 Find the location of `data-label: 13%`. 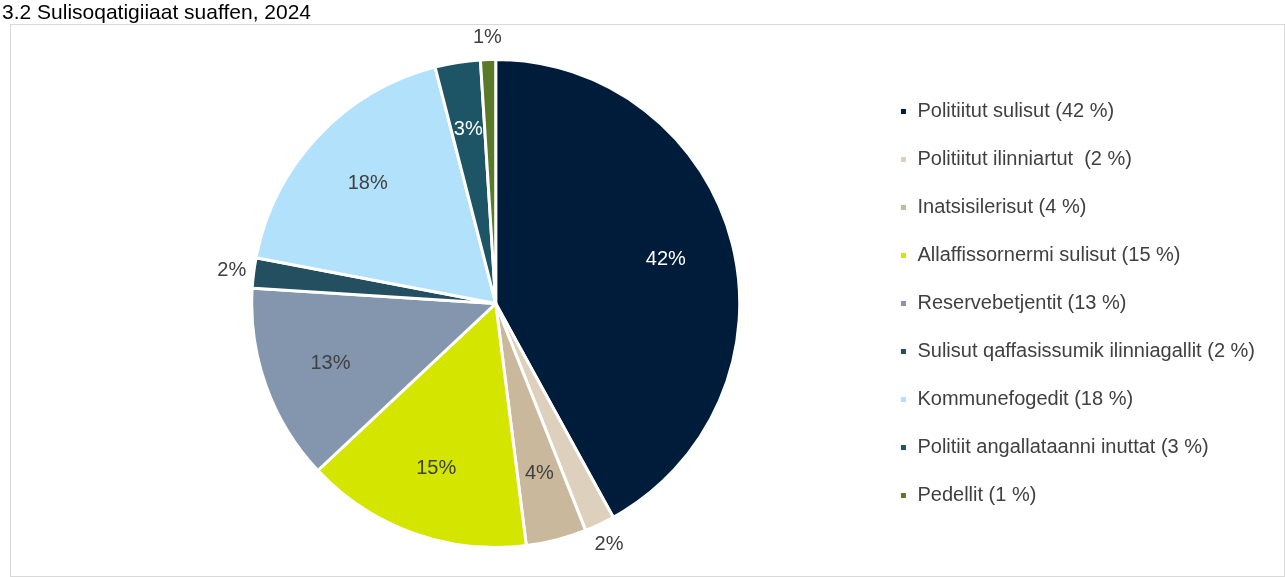

data-label: 13% is located at coordinates (330, 361).